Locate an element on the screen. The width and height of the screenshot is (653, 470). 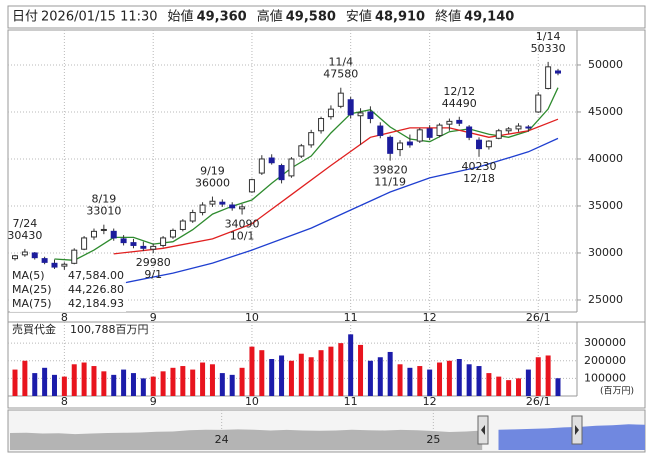
year-label: 25 is located at coordinates (433, 439).